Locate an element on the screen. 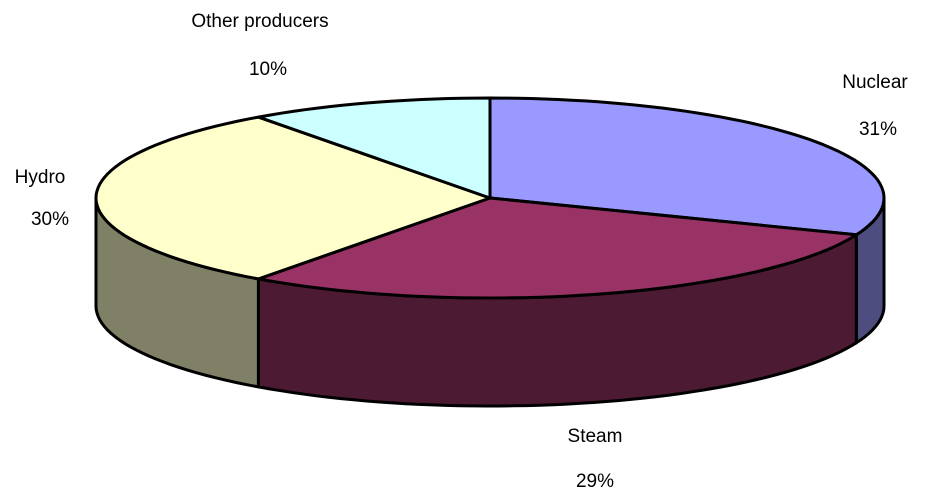  category-label: Other producers is located at coordinates (259, 21).